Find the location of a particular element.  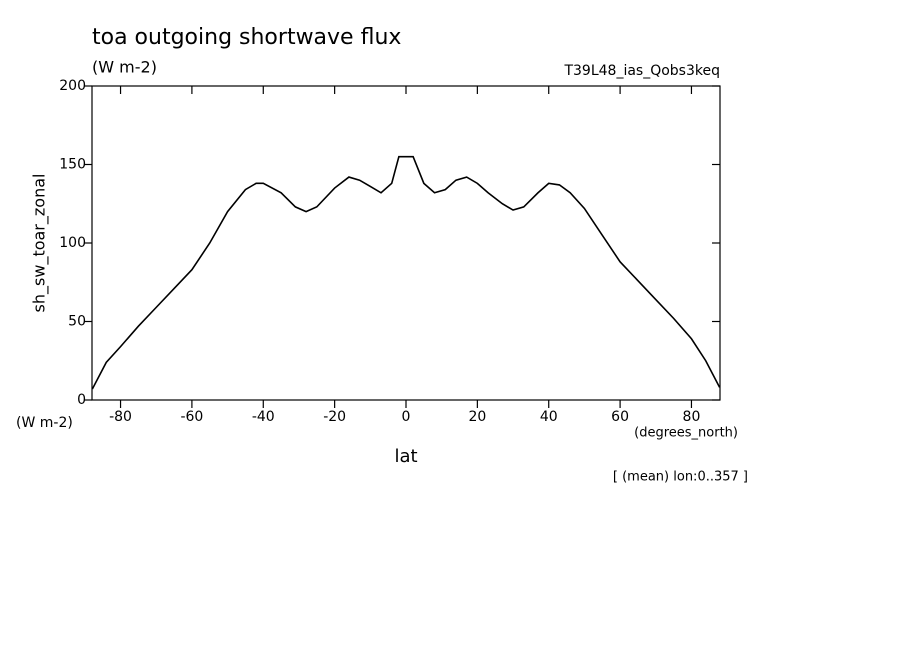

dataset-label: T39L48_ias_Qobs3keq is located at coordinates (641, 71).